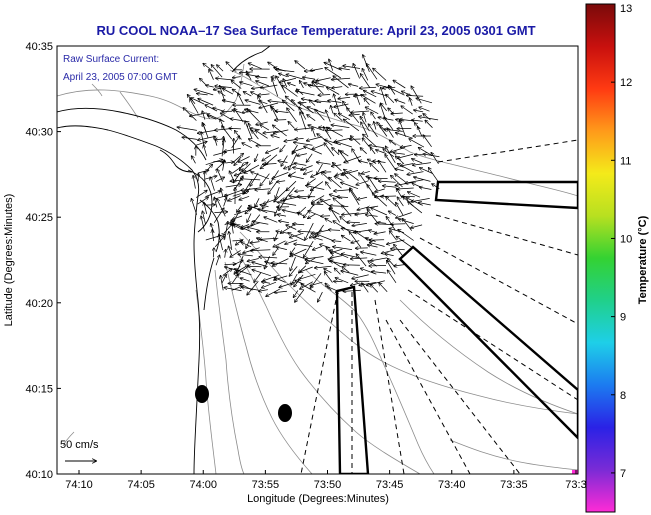 Image resolution: width=651 pixels, height=515 pixels. What do you see at coordinates (623, 396) in the screenshot?
I see `colorbar-tick-label: 8` at bounding box center [623, 396].